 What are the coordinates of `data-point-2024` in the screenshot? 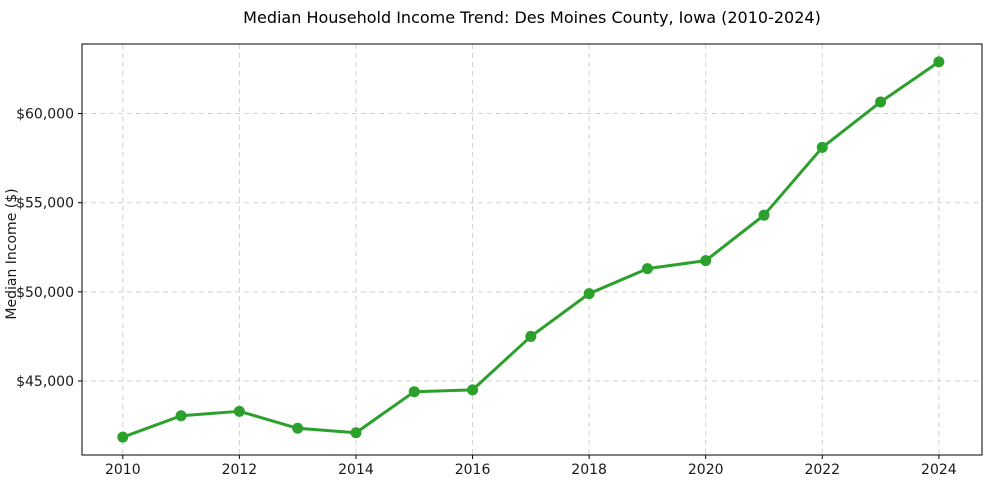 It's located at (939, 62).